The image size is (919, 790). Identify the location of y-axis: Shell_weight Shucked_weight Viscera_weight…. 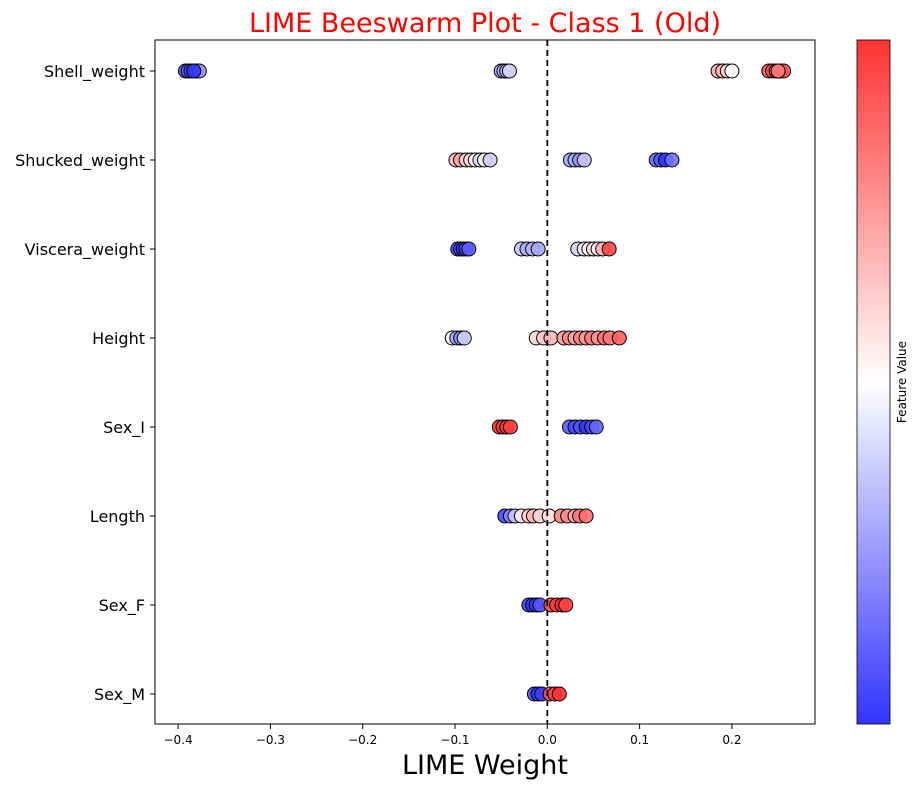
(85, 383).